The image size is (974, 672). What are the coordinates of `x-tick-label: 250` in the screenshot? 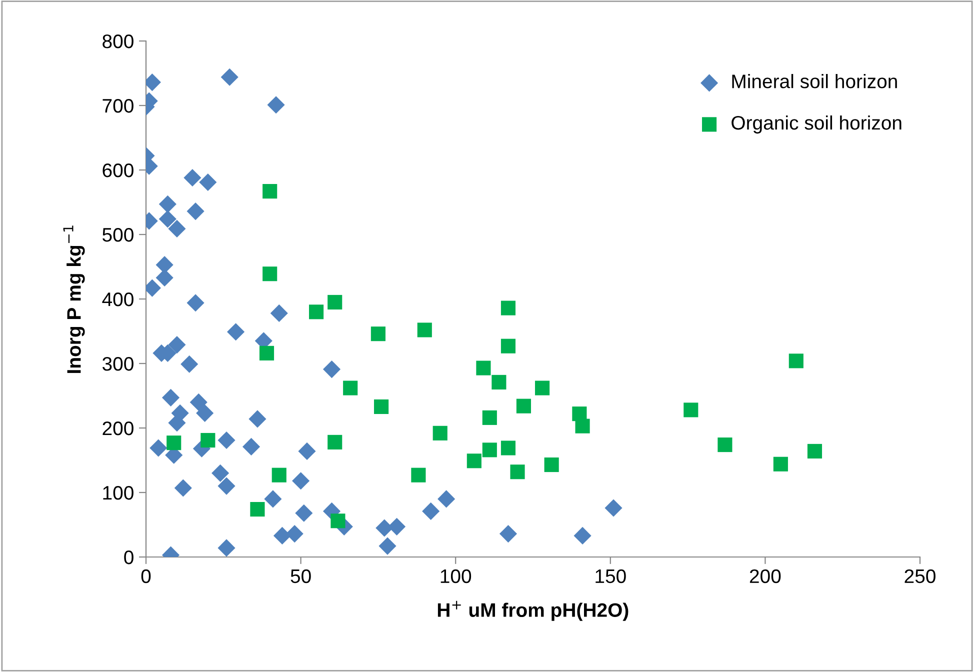 It's located at (920, 576).